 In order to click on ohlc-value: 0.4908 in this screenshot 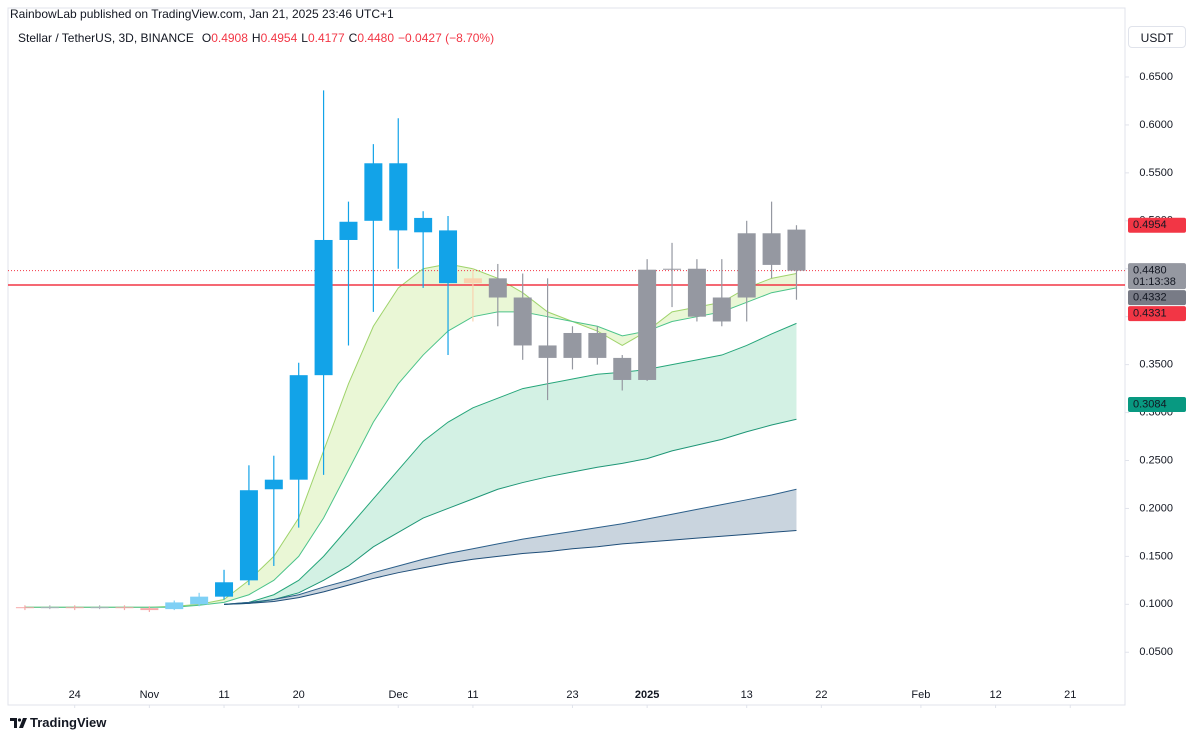, I will do `click(229, 38)`.